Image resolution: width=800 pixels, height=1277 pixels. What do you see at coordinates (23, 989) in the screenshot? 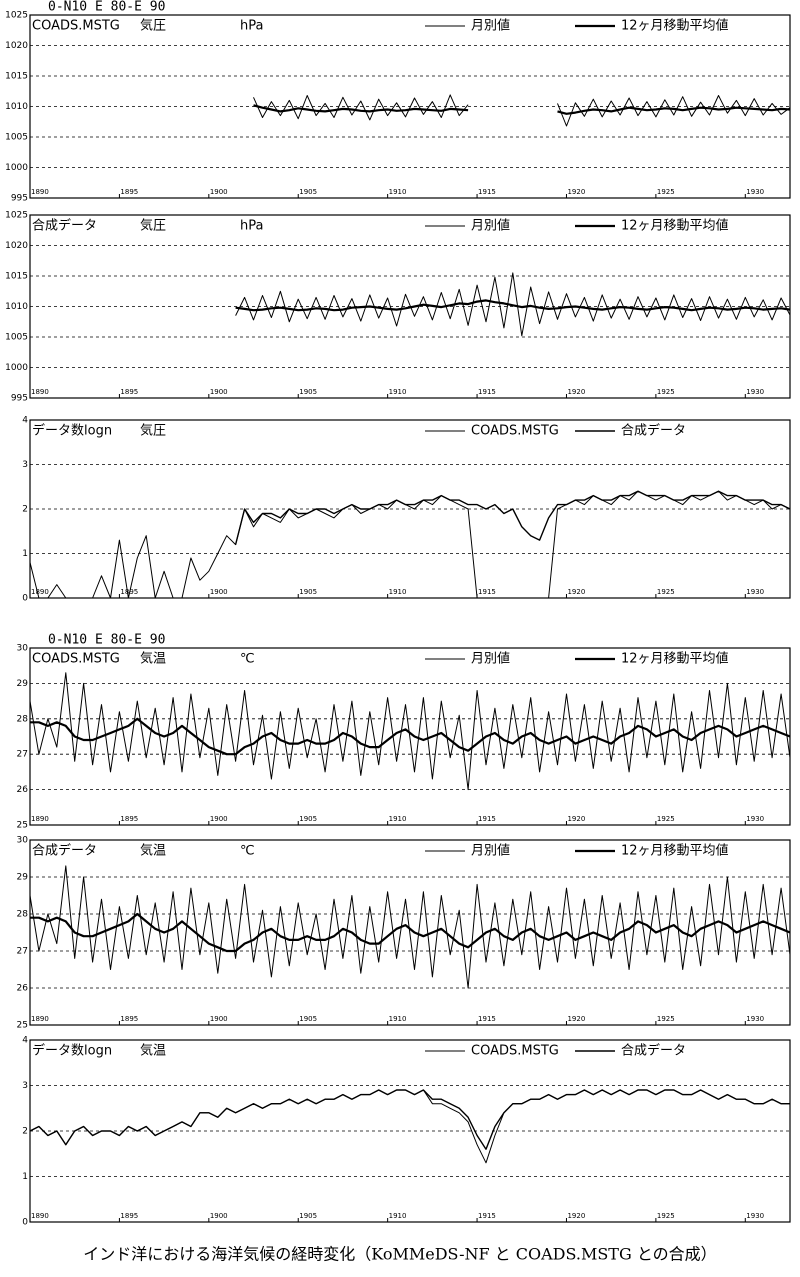
I see `y-tick-label: 26` at bounding box center [23, 989].